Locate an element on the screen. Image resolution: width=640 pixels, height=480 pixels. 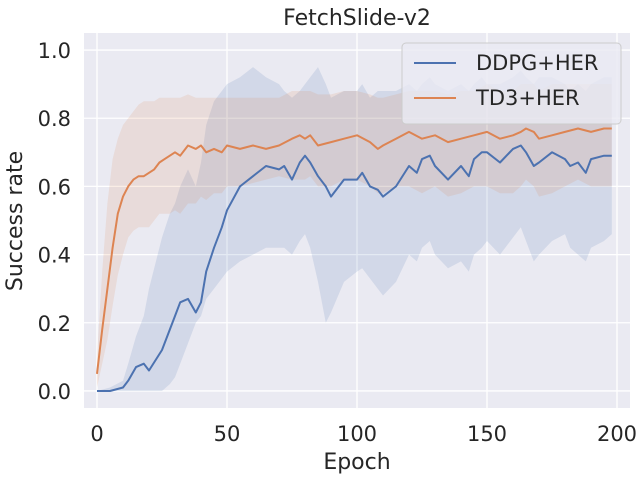
x-tick-labels: 0 50 100 150 200 is located at coordinates (363, 434).